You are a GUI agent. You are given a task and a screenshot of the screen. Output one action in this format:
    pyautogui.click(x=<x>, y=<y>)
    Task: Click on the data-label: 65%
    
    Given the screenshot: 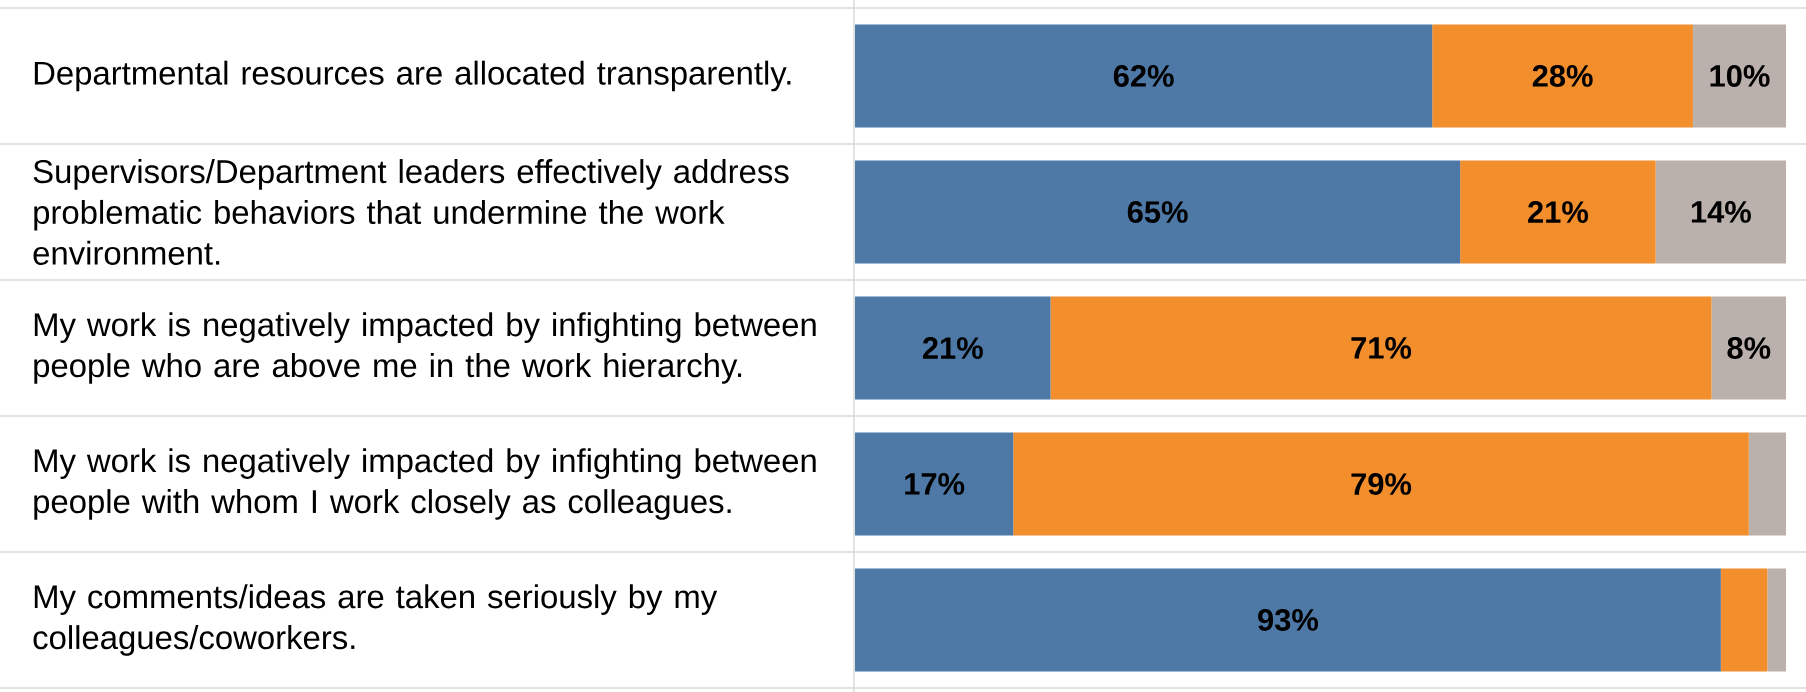 What is the action you would take?
    pyautogui.click(x=1157, y=212)
    